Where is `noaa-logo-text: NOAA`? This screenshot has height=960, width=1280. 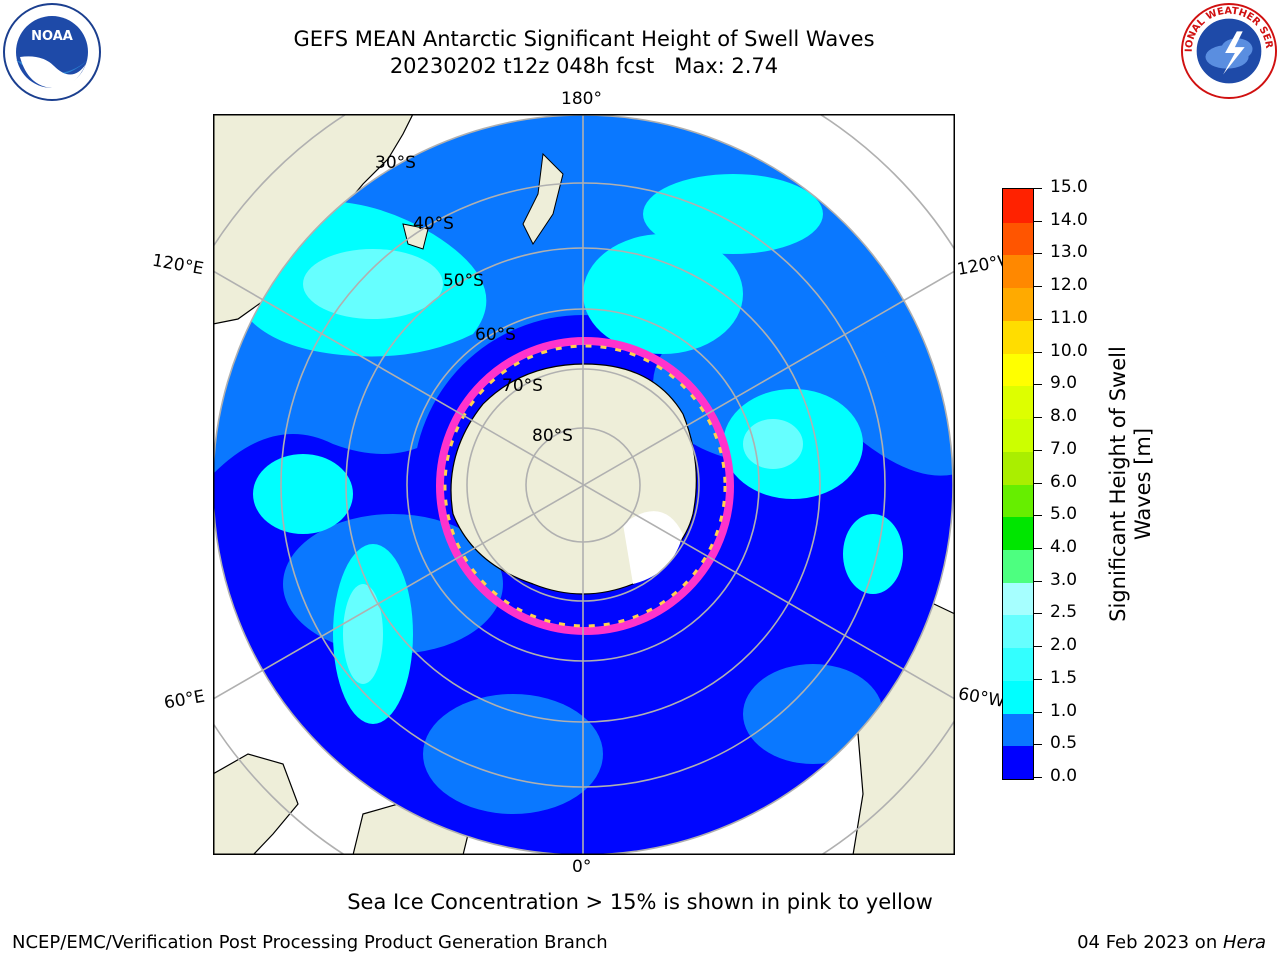
noaa-logo-text: NOAA is located at coordinates (52, 36).